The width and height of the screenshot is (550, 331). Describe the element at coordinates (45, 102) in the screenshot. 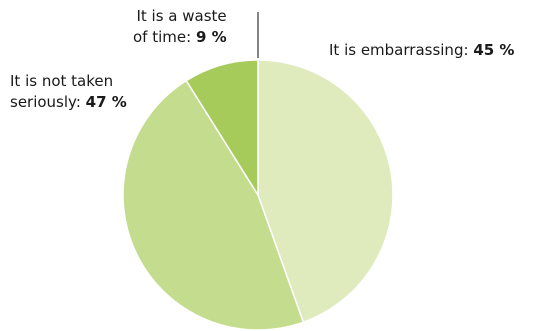

I see `slice-label-line: seriously:` at that location.